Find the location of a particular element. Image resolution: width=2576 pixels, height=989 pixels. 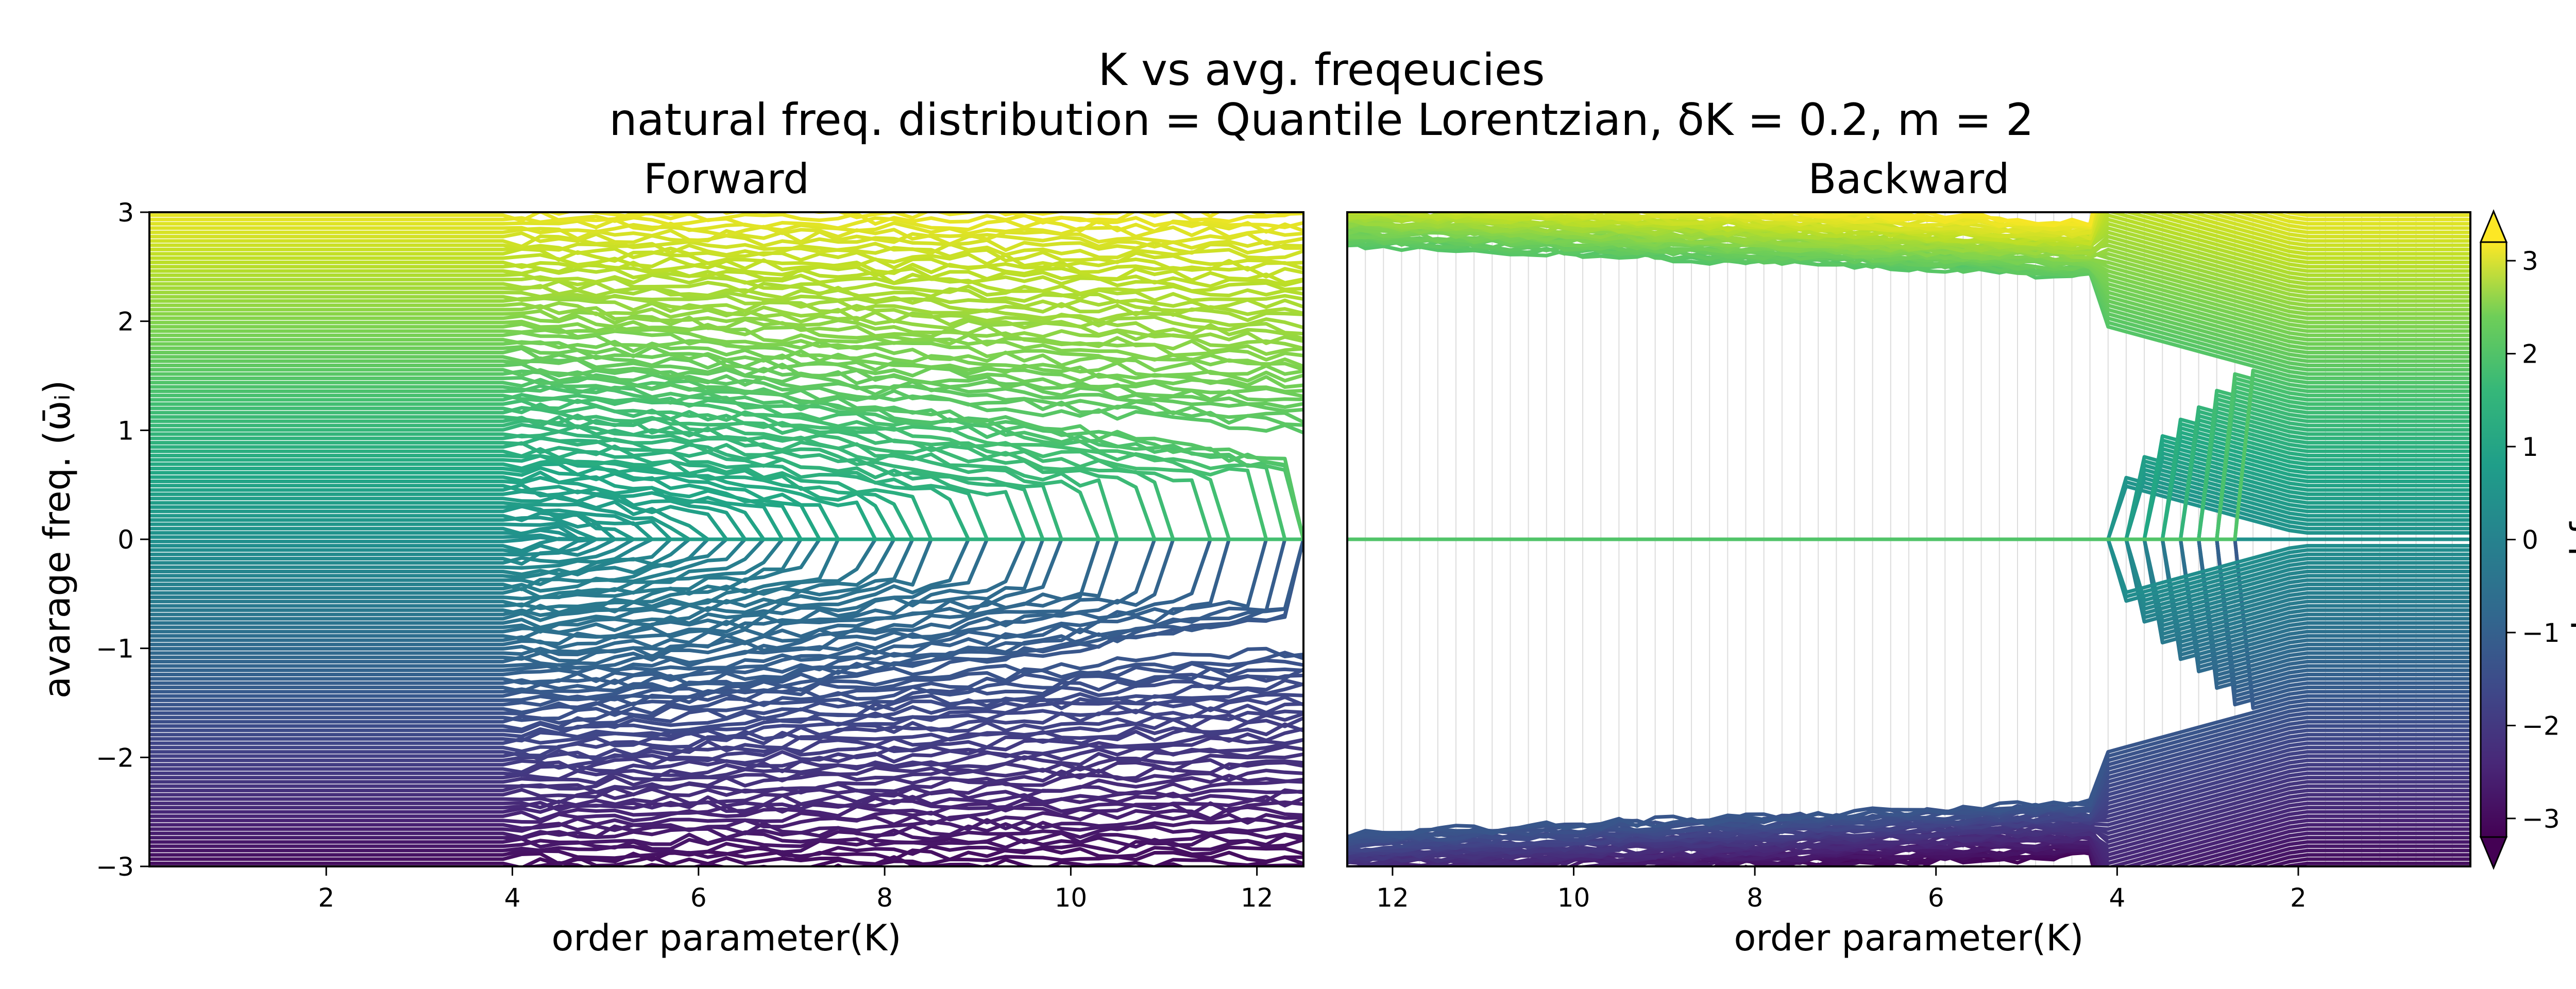

colorbar-tick-label: −2 is located at coordinates (2541, 726).